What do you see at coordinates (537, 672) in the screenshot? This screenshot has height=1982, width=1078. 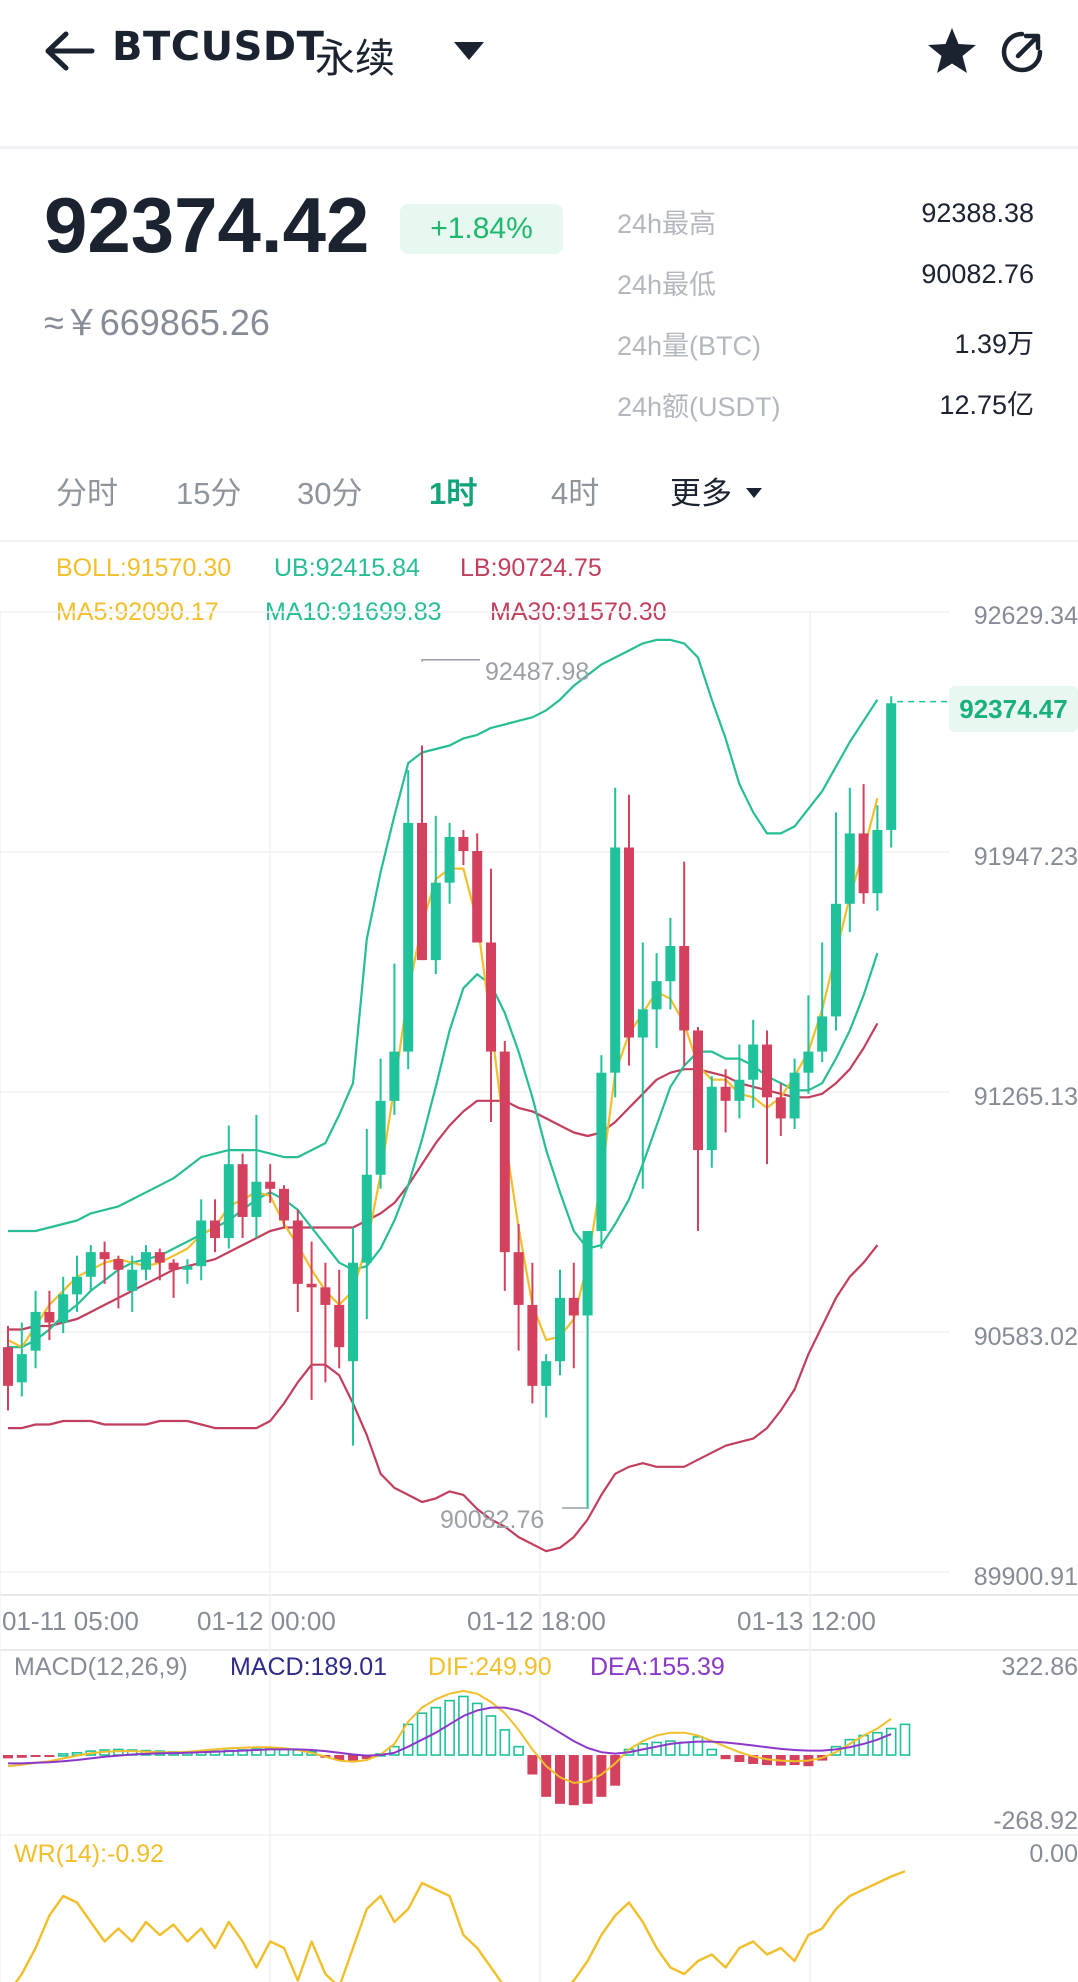 I see `high-marker-label: 92487.98` at bounding box center [537, 672].